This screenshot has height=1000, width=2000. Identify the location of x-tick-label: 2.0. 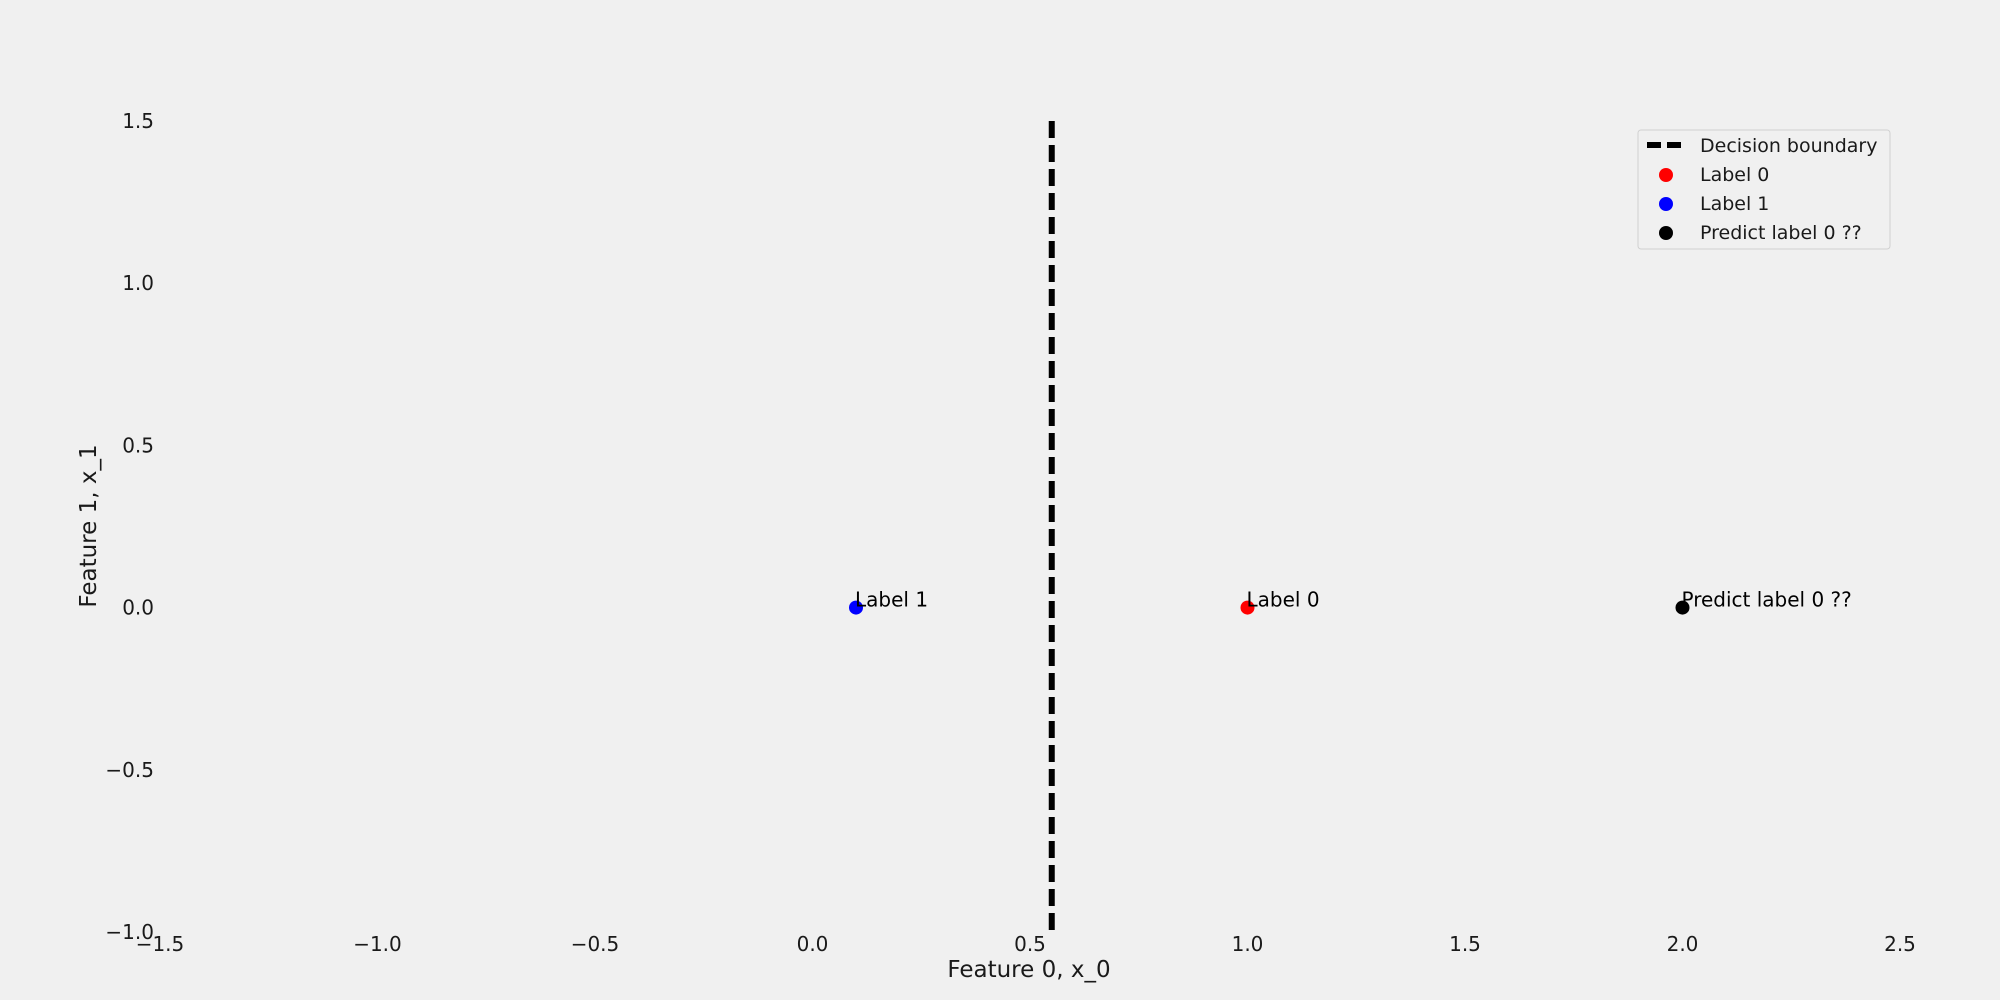
(1683, 944).